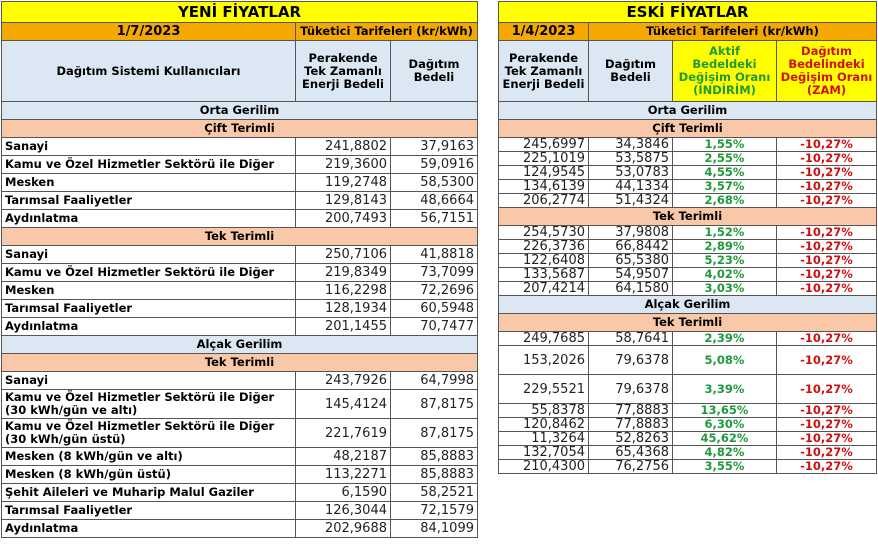 The height and width of the screenshot is (560, 878). What do you see at coordinates (148, 31) in the screenshot?
I see `new-date: 1/7/2023` at bounding box center [148, 31].